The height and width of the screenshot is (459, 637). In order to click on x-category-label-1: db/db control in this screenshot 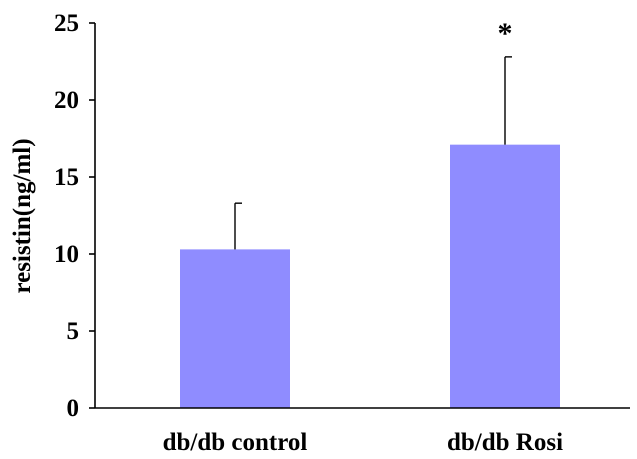, I will do `click(235, 442)`.